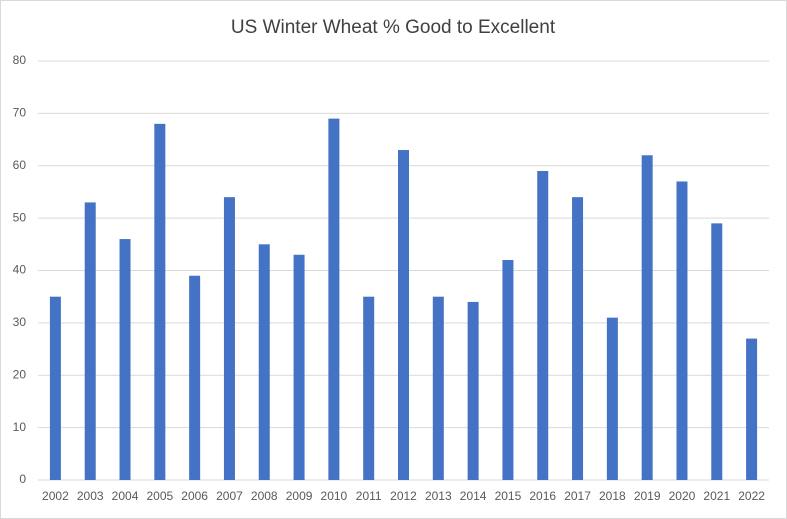 The width and height of the screenshot is (787, 519). Describe the element at coordinates (194, 496) in the screenshot. I see `x-tick-label: 2006` at that location.